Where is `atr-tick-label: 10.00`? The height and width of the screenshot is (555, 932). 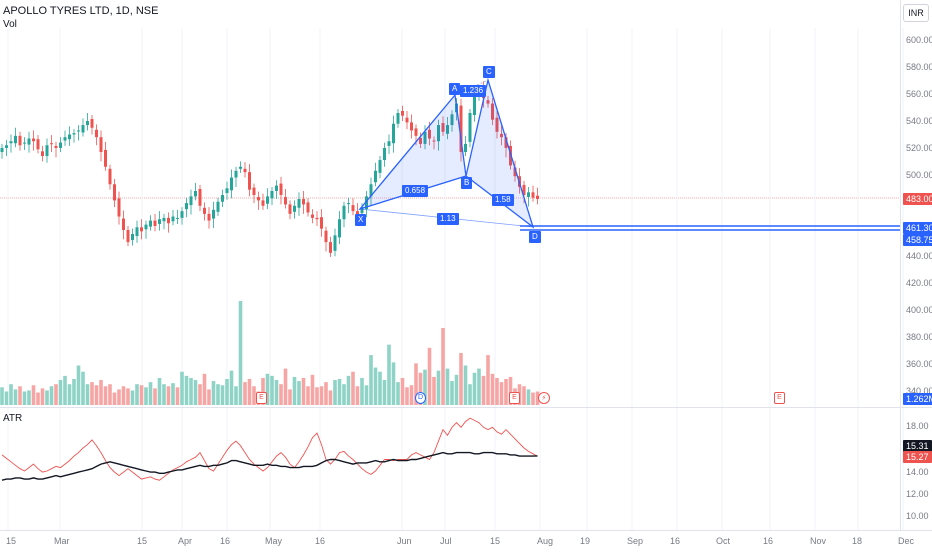 atr-tick-label: 10.00 is located at coordinates (917, 516).